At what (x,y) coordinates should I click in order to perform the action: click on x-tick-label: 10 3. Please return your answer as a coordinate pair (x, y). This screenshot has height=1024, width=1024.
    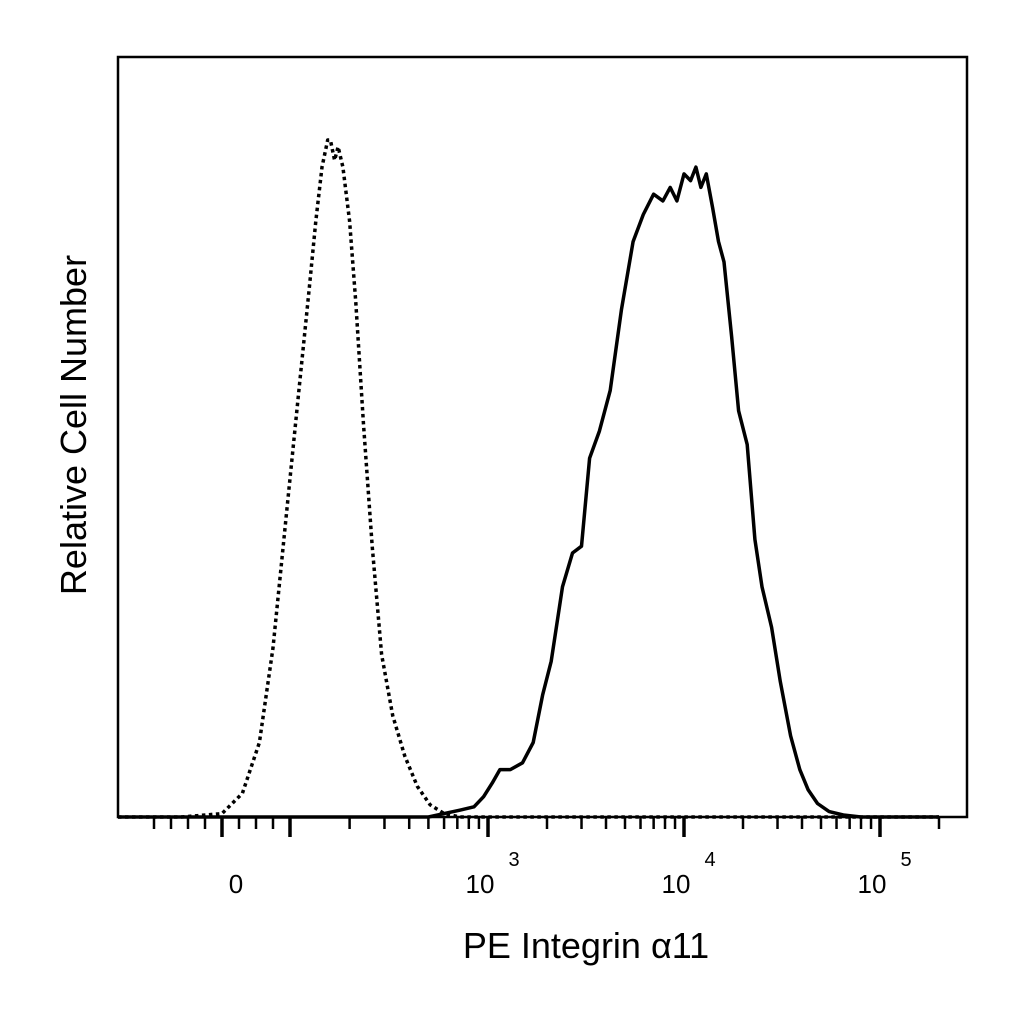
    Looking at the image, I should click on (493, 874).